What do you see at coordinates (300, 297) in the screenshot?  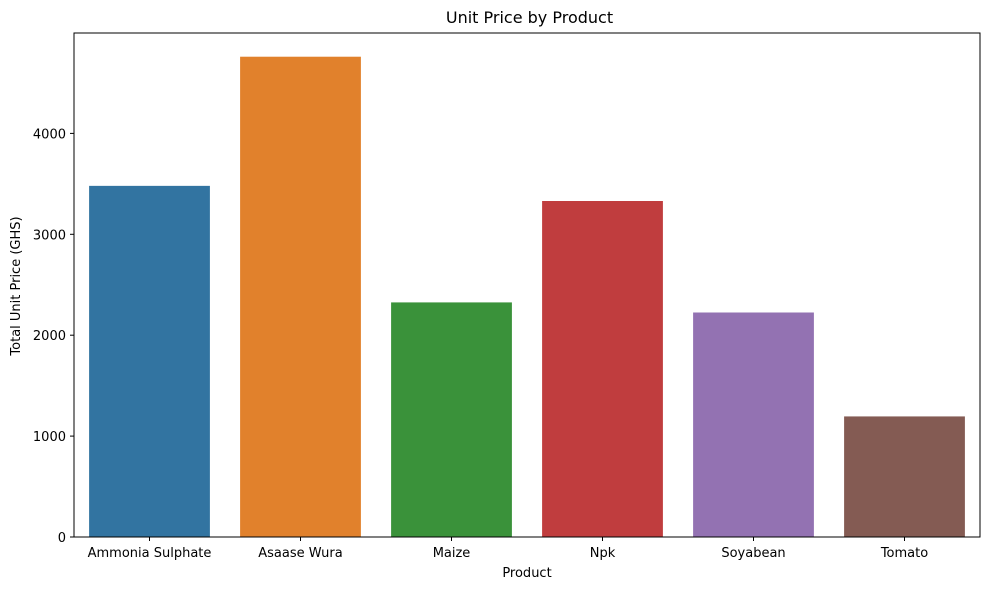 I see `bar-asaase-wura` at bounding box center [300, 297].